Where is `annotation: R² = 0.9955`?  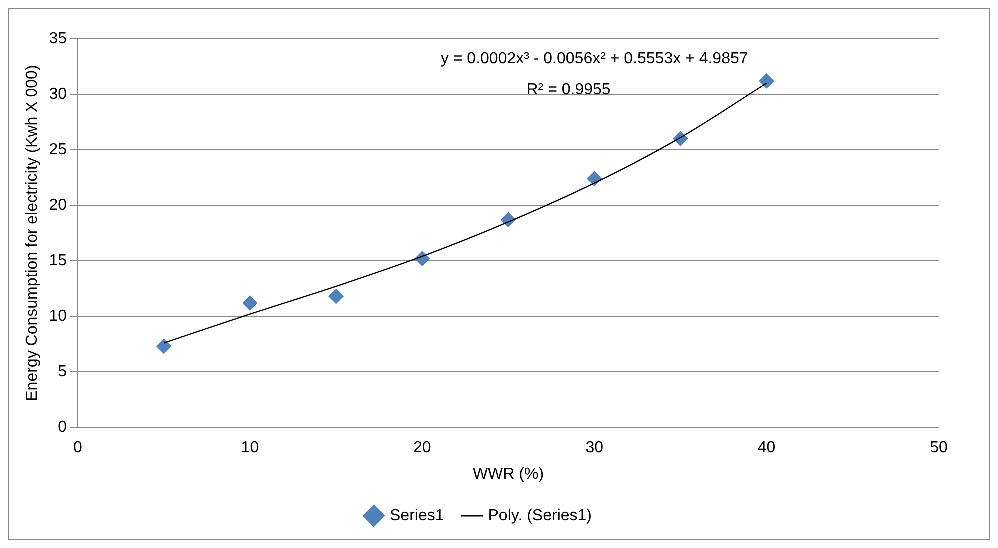 annotation: R² = 0.9955 is located at coordinates (568, 89).